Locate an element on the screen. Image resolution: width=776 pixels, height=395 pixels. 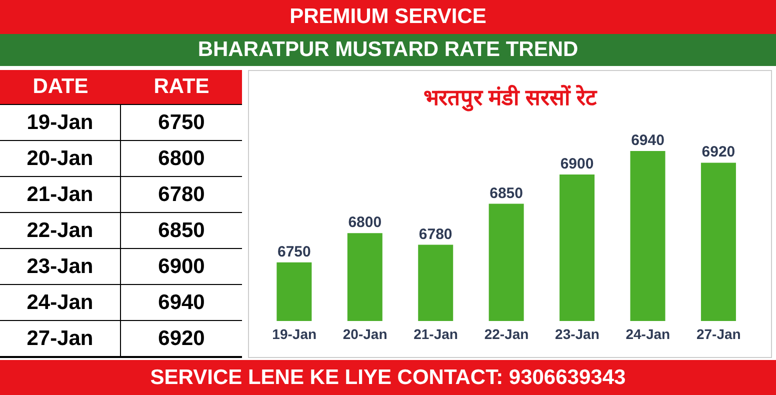
chart-title: BHARATPUR MUSTARD RATE TREND is located at coordinates (388, 50).